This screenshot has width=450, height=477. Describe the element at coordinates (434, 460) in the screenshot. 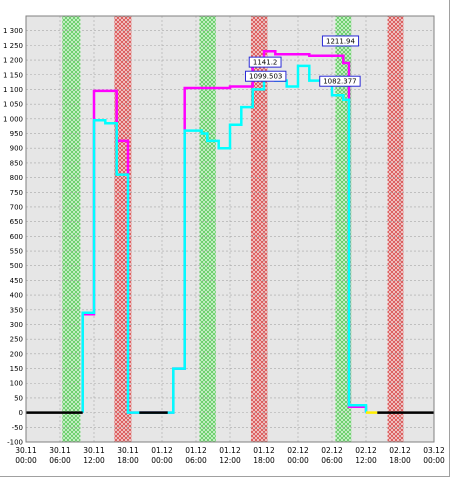

I see `x-tick-time-12: 00:00` at that location.